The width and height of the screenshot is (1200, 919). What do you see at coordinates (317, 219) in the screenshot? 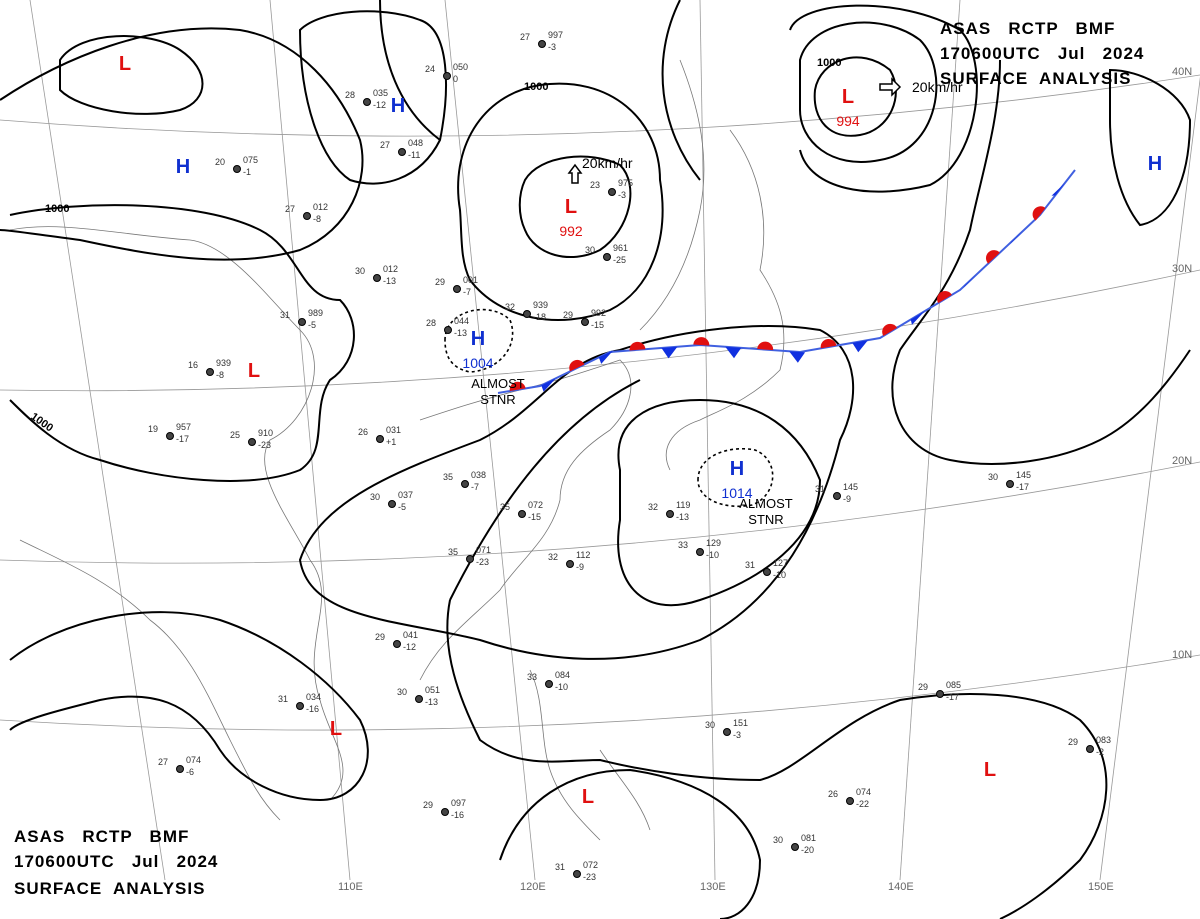
I see `station-tendency: -8` at bounding box center [317, 219].